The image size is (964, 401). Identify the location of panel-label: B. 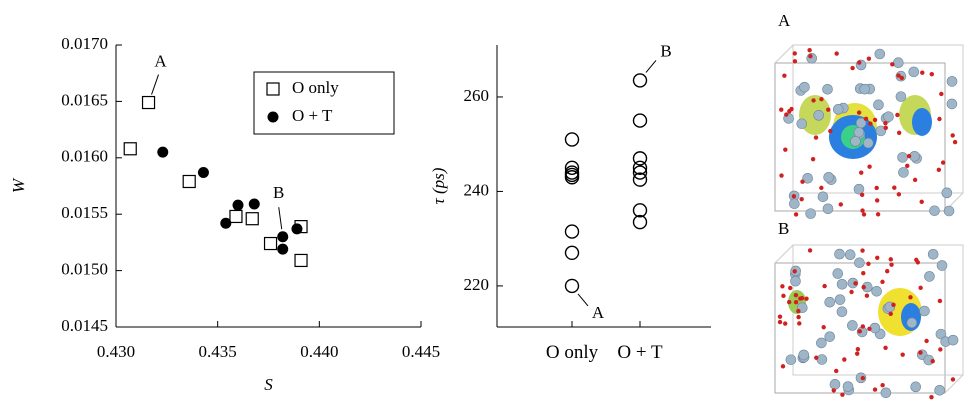
(783, 228).